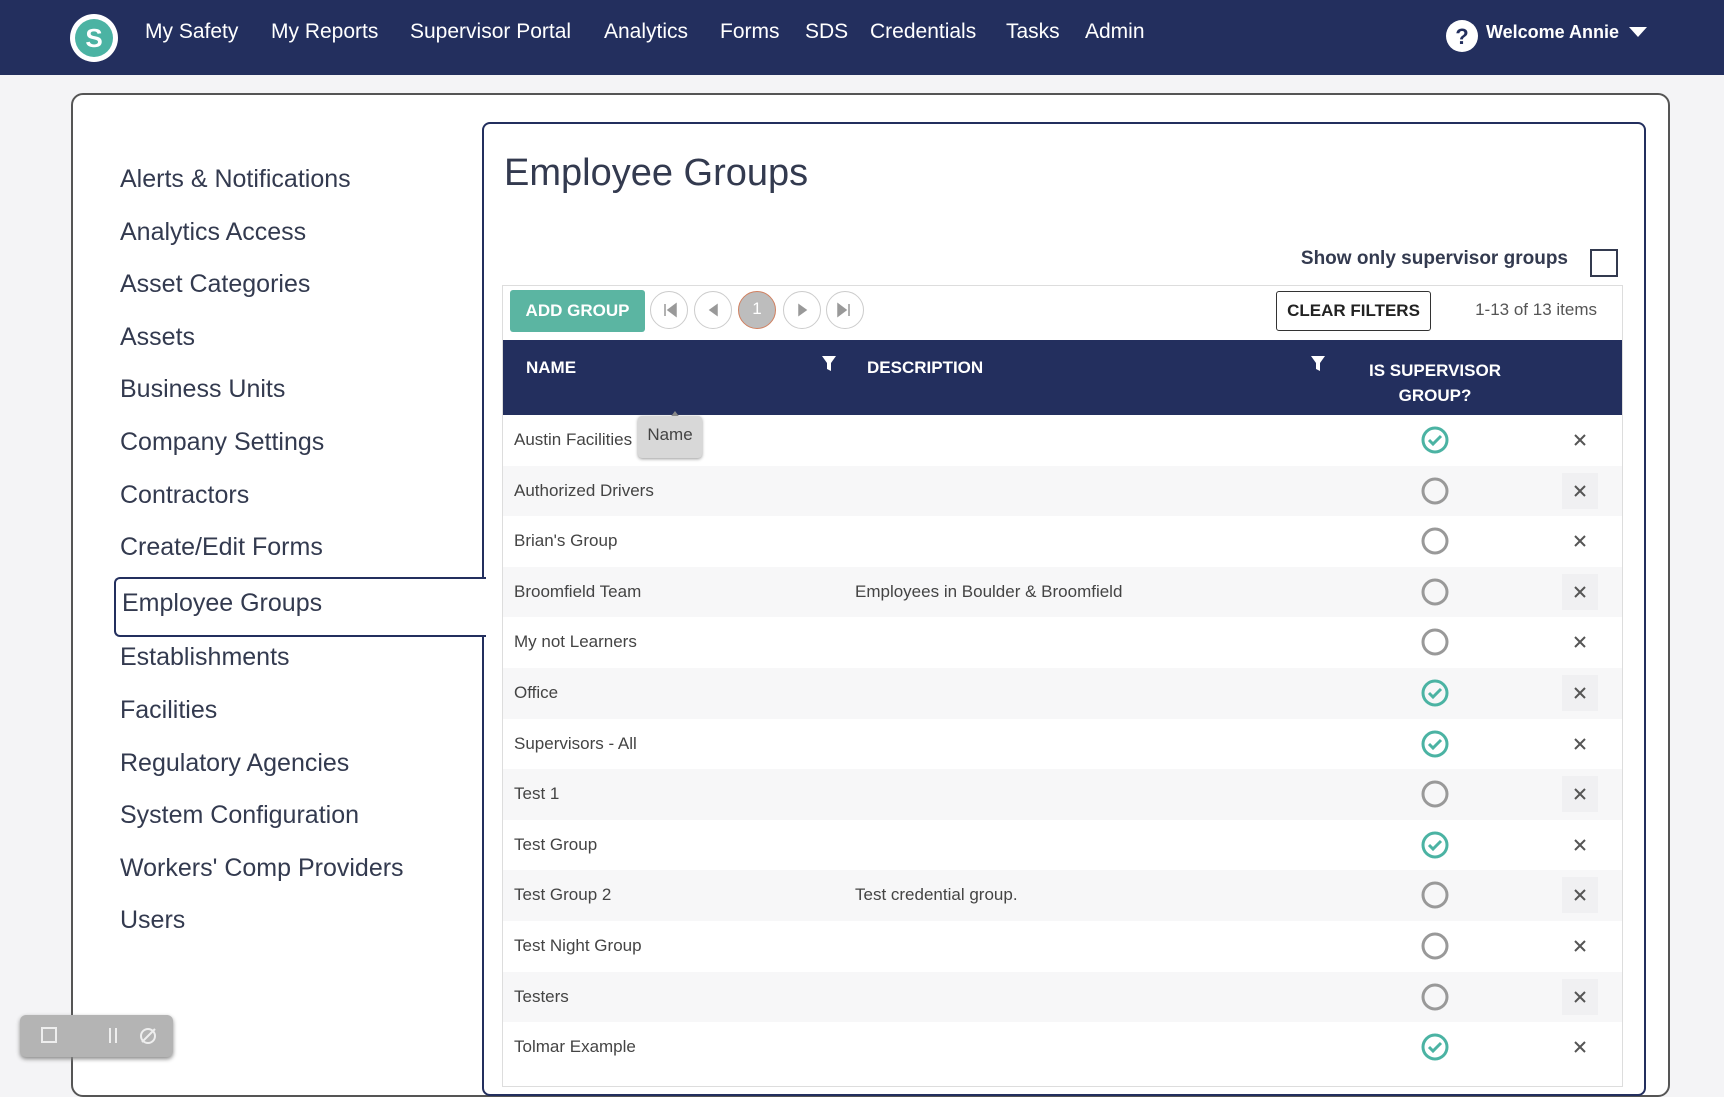 The image size is (1724, 1097). What do you see at coordinates (203, 389) in the screenshot?
I see `sidebar-link: Business Units` at bounding box center [203, 389].